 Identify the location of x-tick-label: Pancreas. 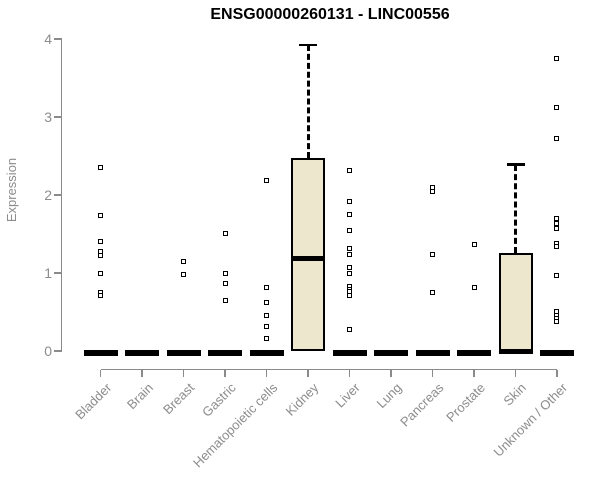
(421, 405).